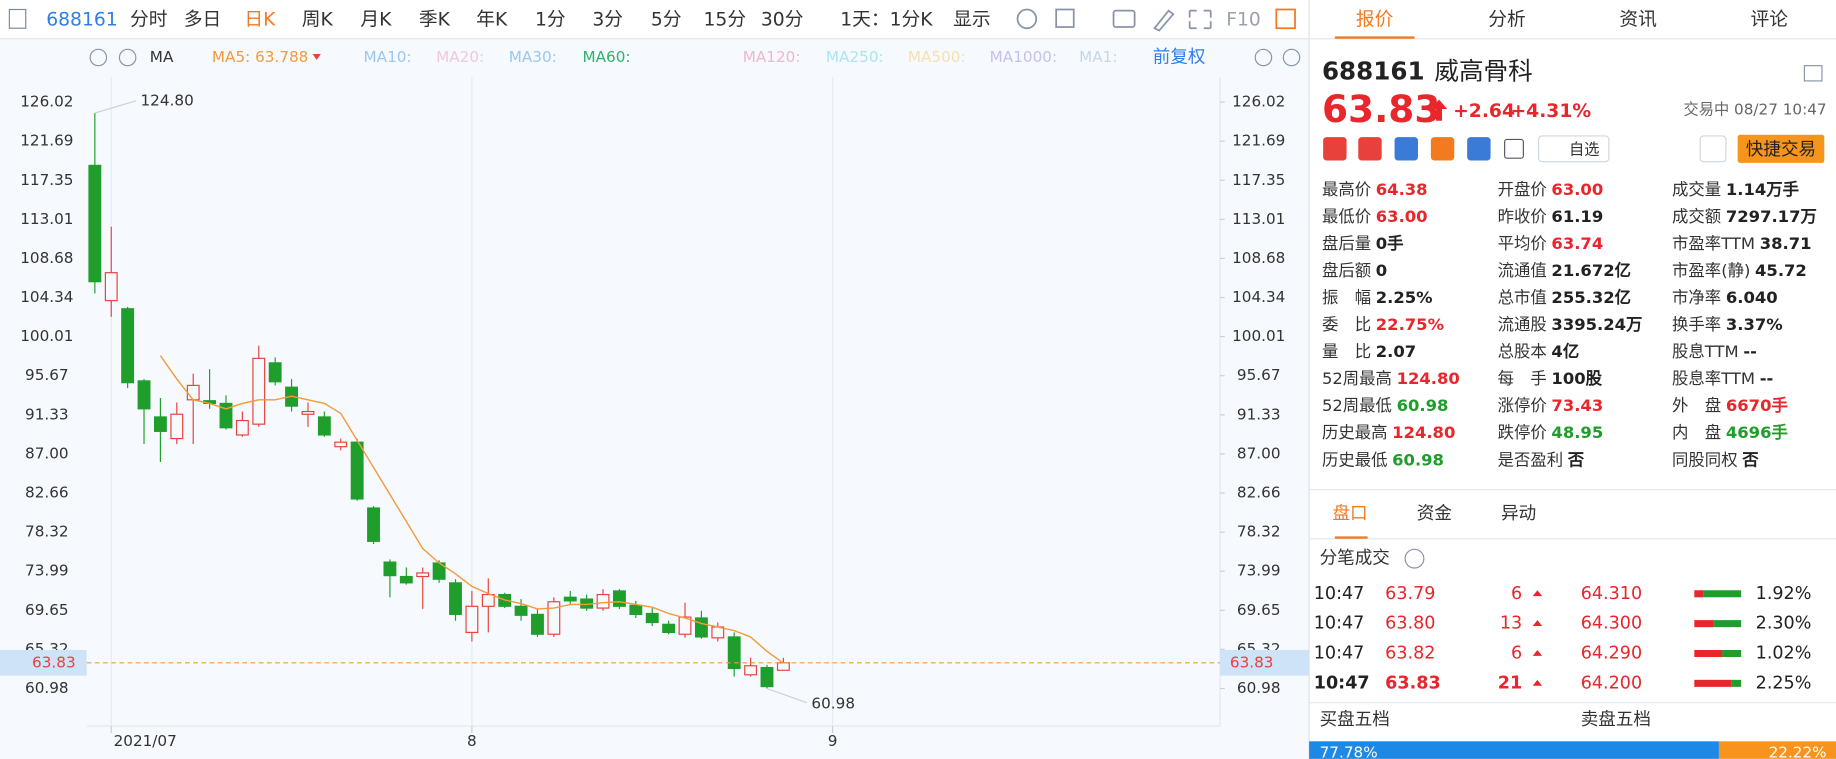 The image size is (1836, 759). I want to click on toolbar-tab: 1天：1分K, so click(886, 20).